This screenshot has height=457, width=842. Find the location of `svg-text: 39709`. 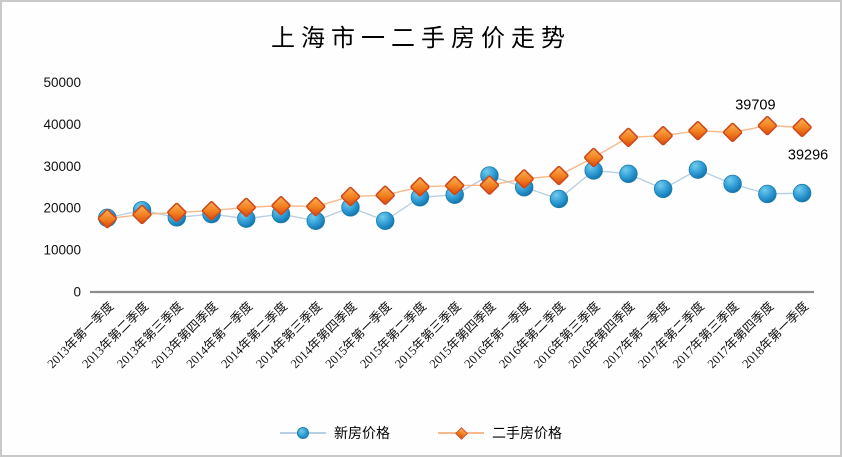

svg-text: 39709 is located at coordinates (755, 106).